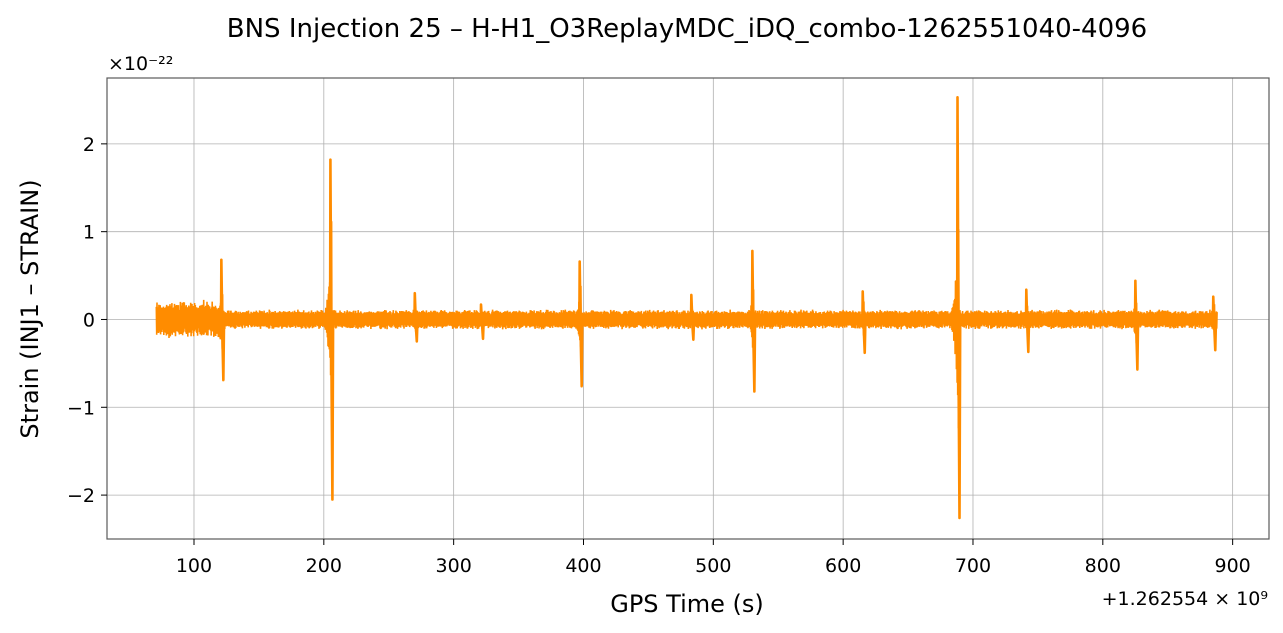 The width and height of the screenshot is (1283, 633). What do you see at coordinates (89, 233) in the screenshot?
I see `y-tick-label: 1` at bounding box center [89, 233].